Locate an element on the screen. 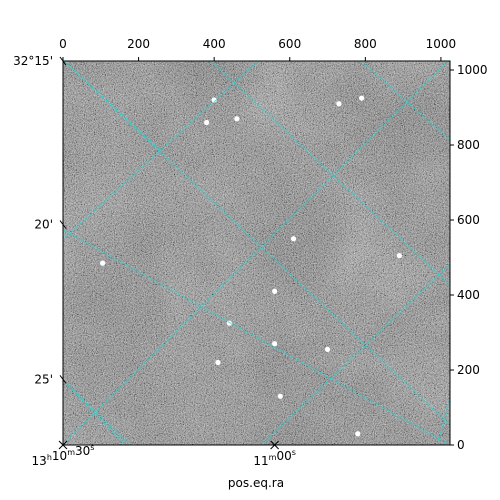 This screenshot has width=500, height=500. top-tick-label: 200 is located at coordinates (138, 44).